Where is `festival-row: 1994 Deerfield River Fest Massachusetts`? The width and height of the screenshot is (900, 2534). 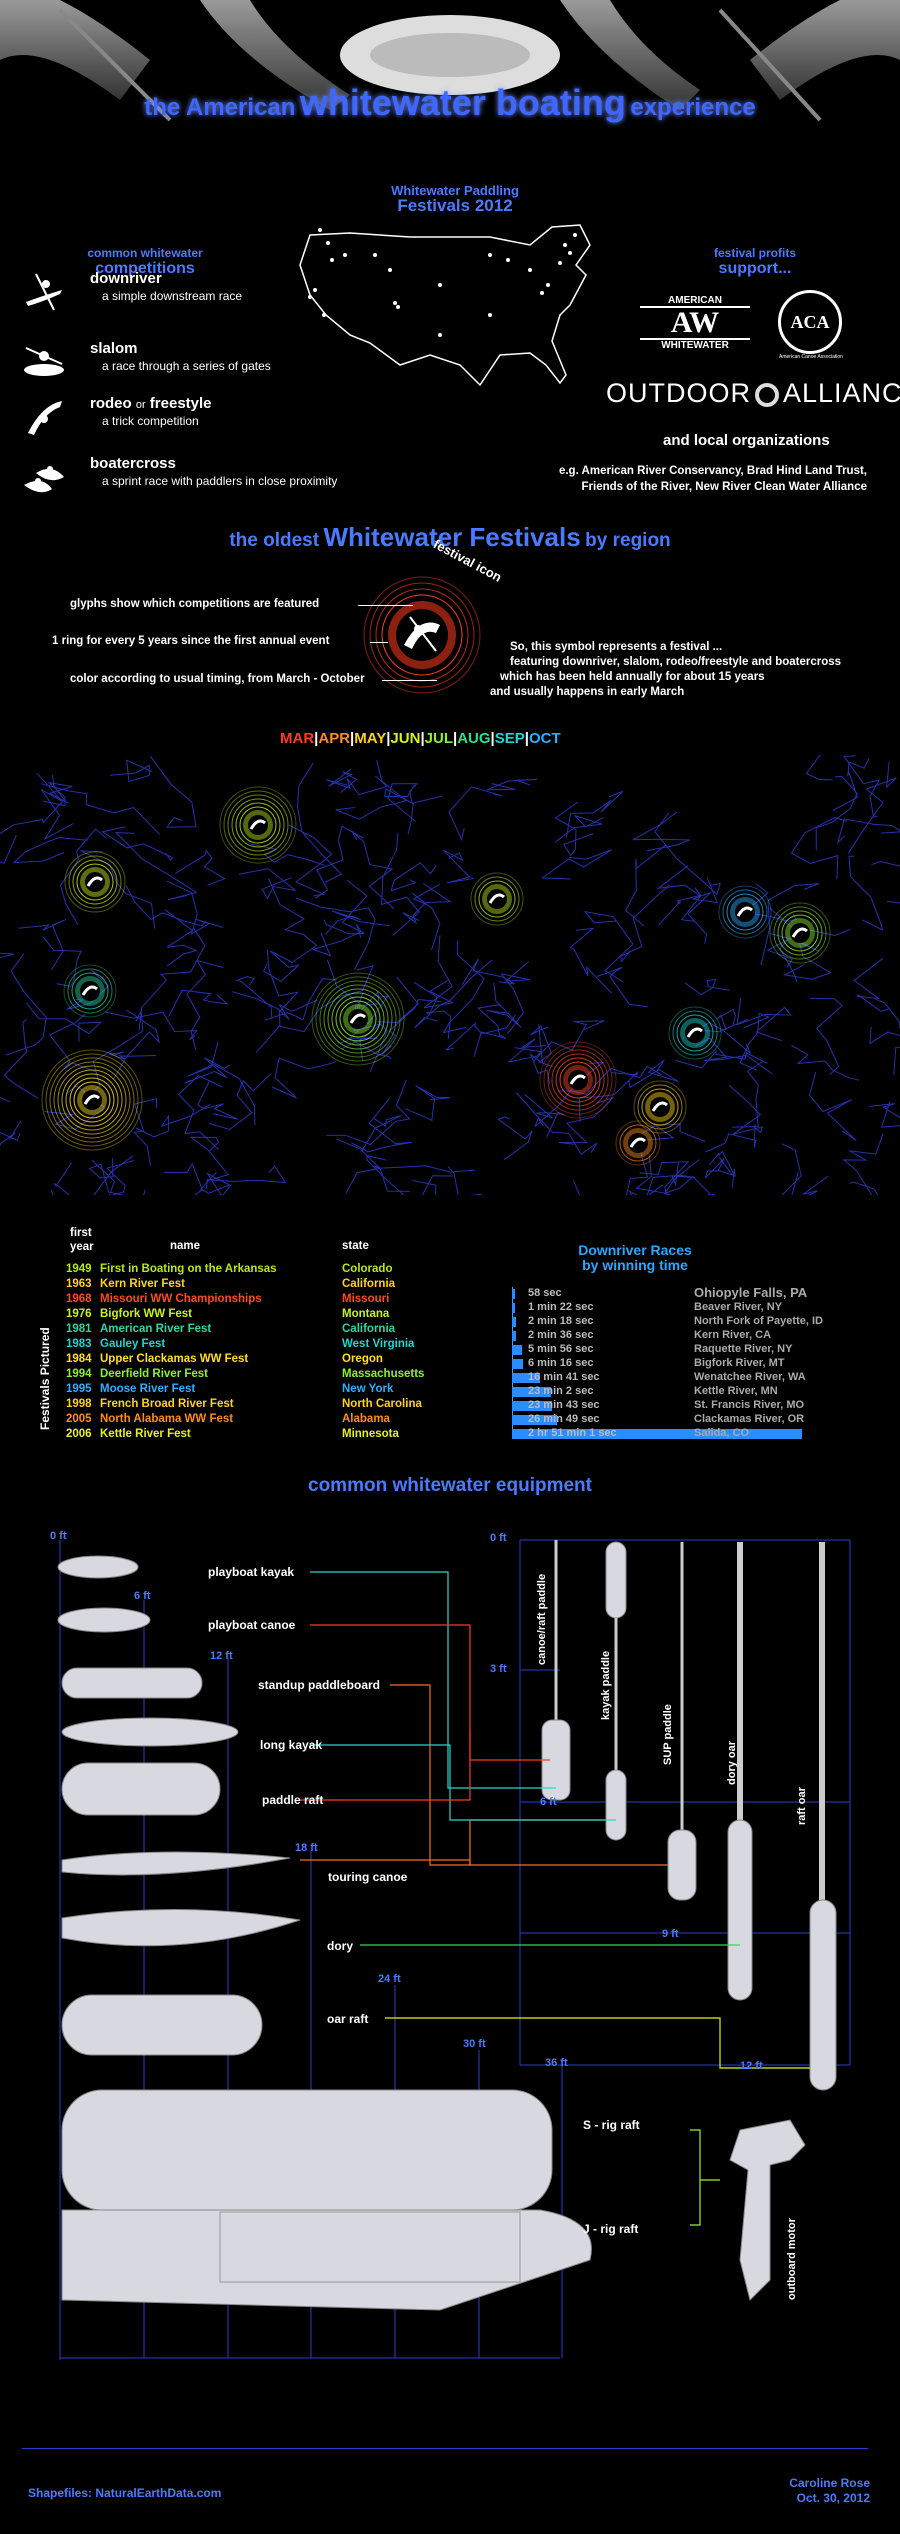 festival-row: 1994 Deerfield River Fest Massachusetts is located at coordinates (264, 1375).